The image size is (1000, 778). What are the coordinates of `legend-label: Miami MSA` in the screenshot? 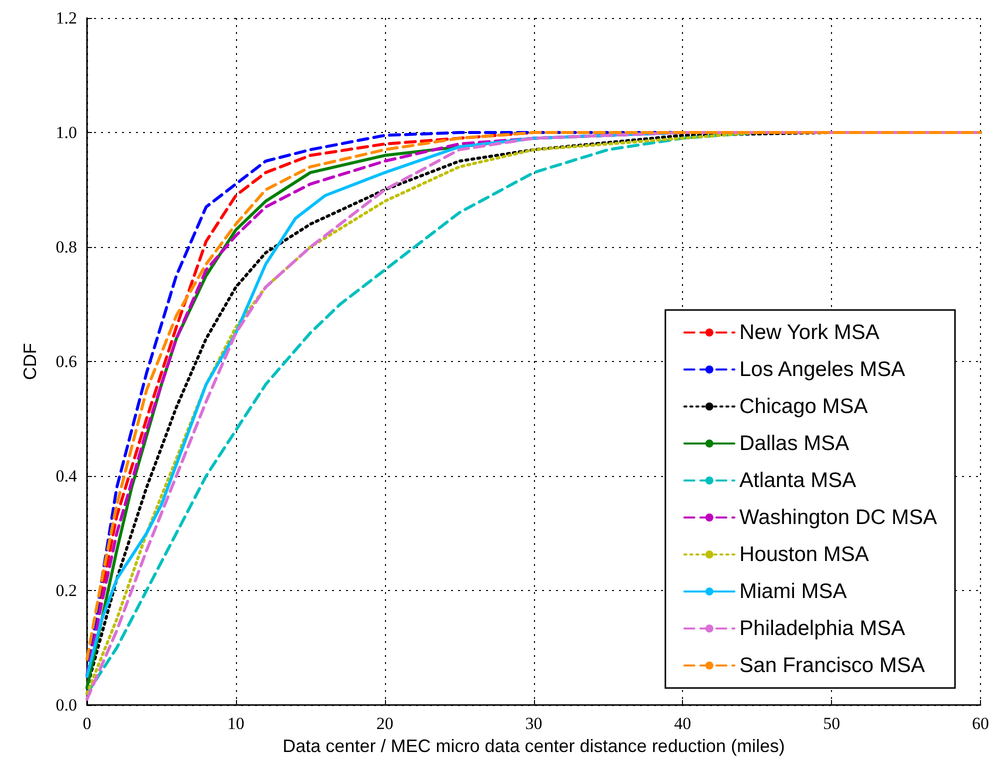 It's located at (793, 591).